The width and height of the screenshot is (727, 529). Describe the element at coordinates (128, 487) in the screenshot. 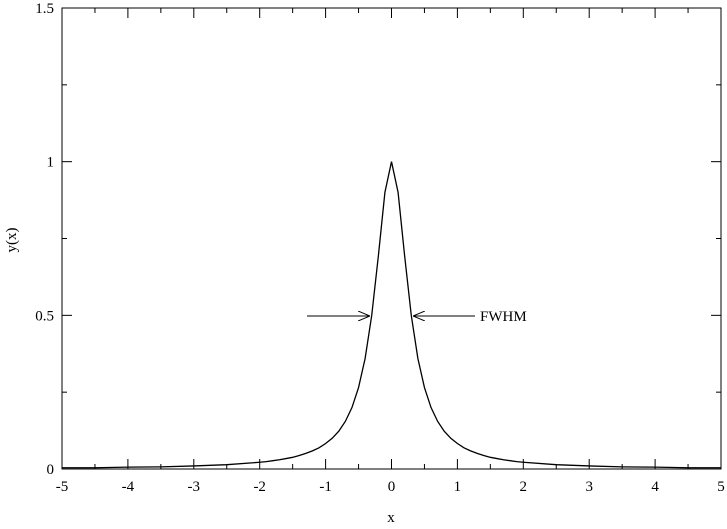

I see `x-tick-label: -4` at that location.